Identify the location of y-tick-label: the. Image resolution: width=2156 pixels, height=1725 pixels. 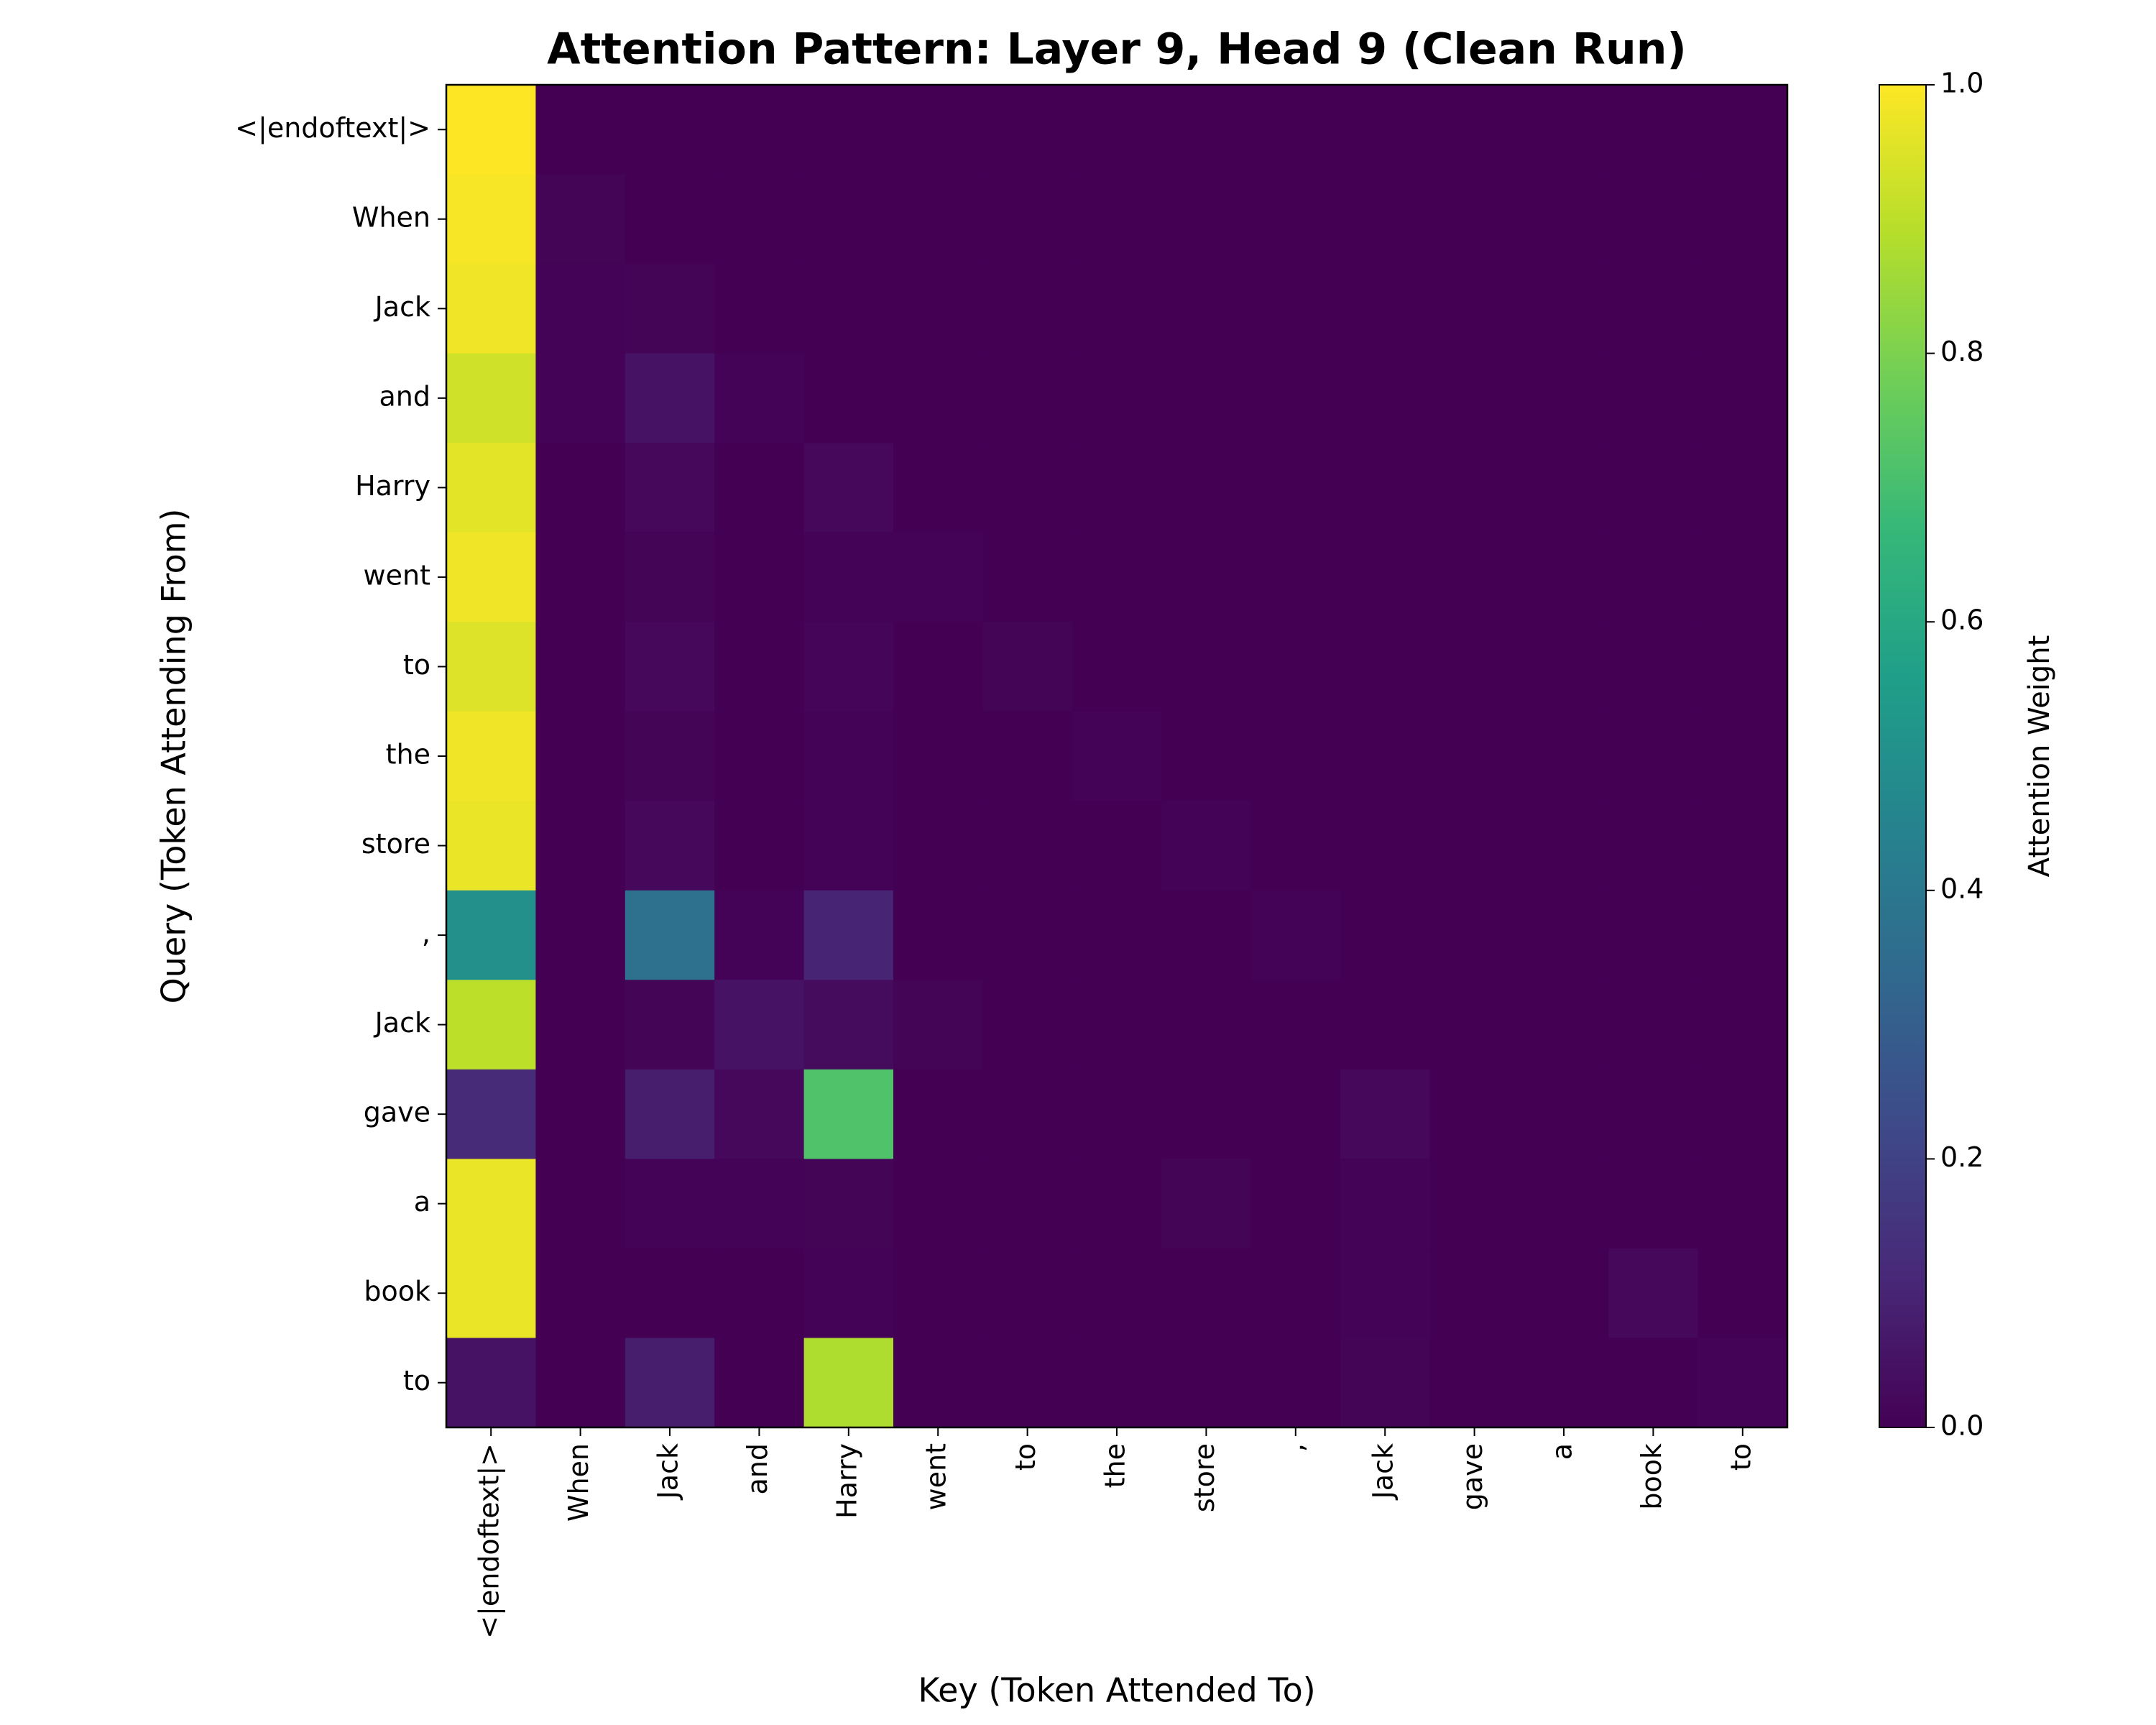
(408, 754).